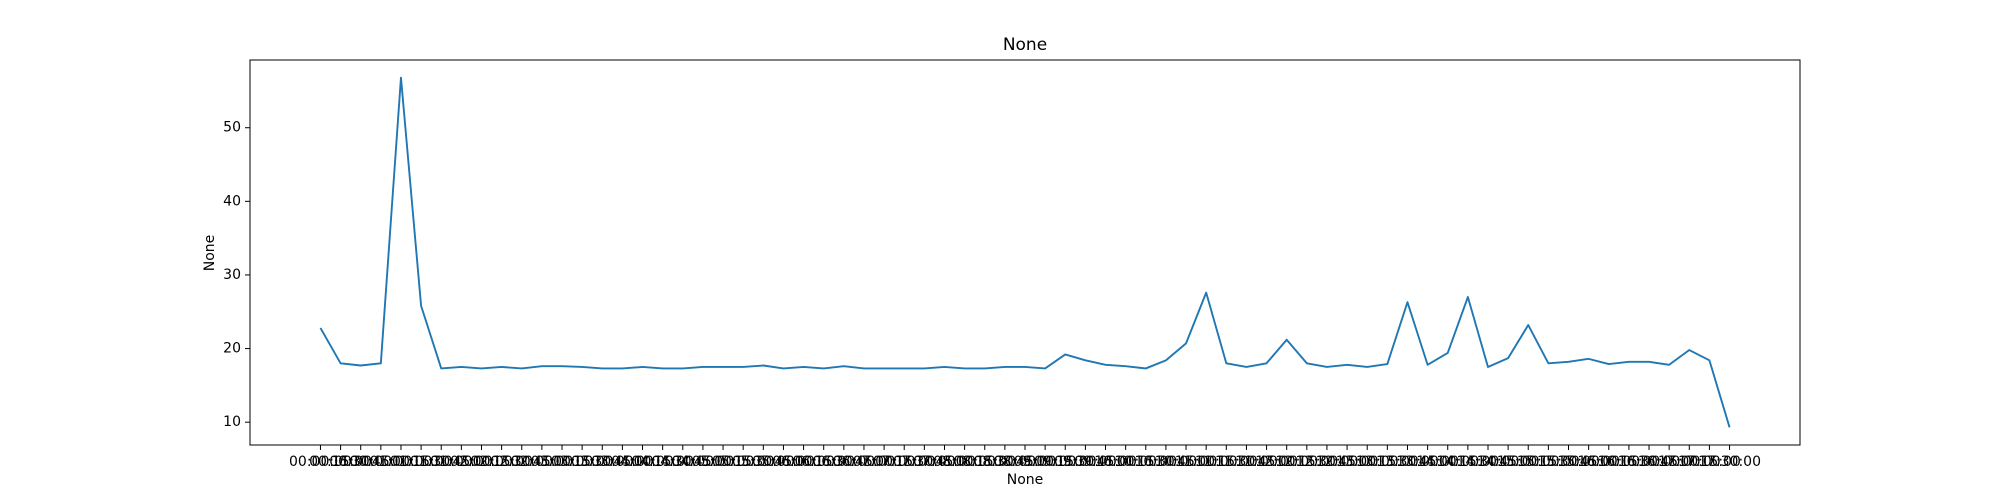  Describe the element at coordinates (380, 462) in the screenshot. I see `x-tick-label: 00:45:00` at that location.